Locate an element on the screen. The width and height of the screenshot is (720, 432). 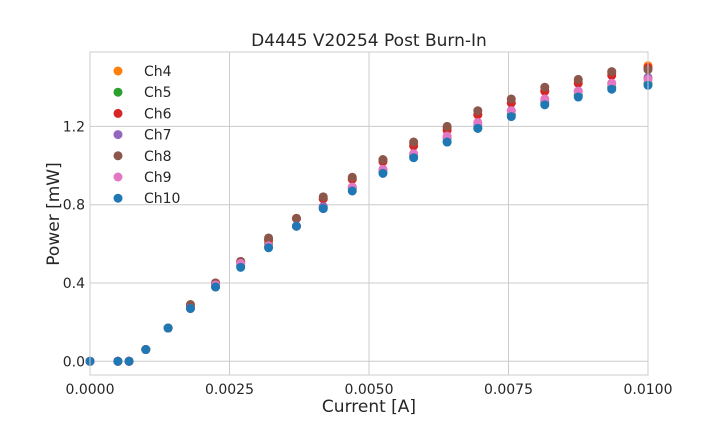
x-tick-labels: 0.0000 0.0025 0.0050 0.0075 0.0100 is located at coordinates (369, 390).